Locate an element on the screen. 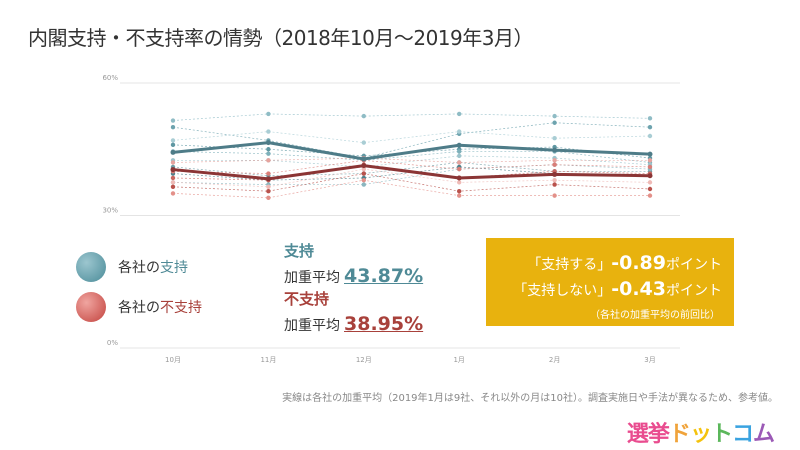 Image resolution: width=800 pixels, height=450 pixels. logo-char: ッ is located at coordinates (700, 434).